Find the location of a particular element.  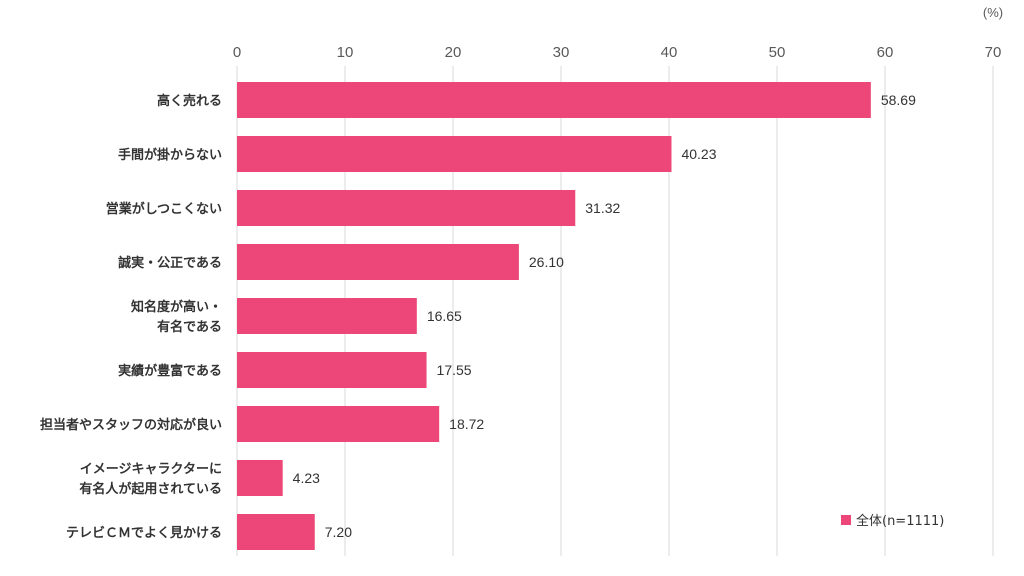

category-label: 有名である is located at coordinates (189, 327).